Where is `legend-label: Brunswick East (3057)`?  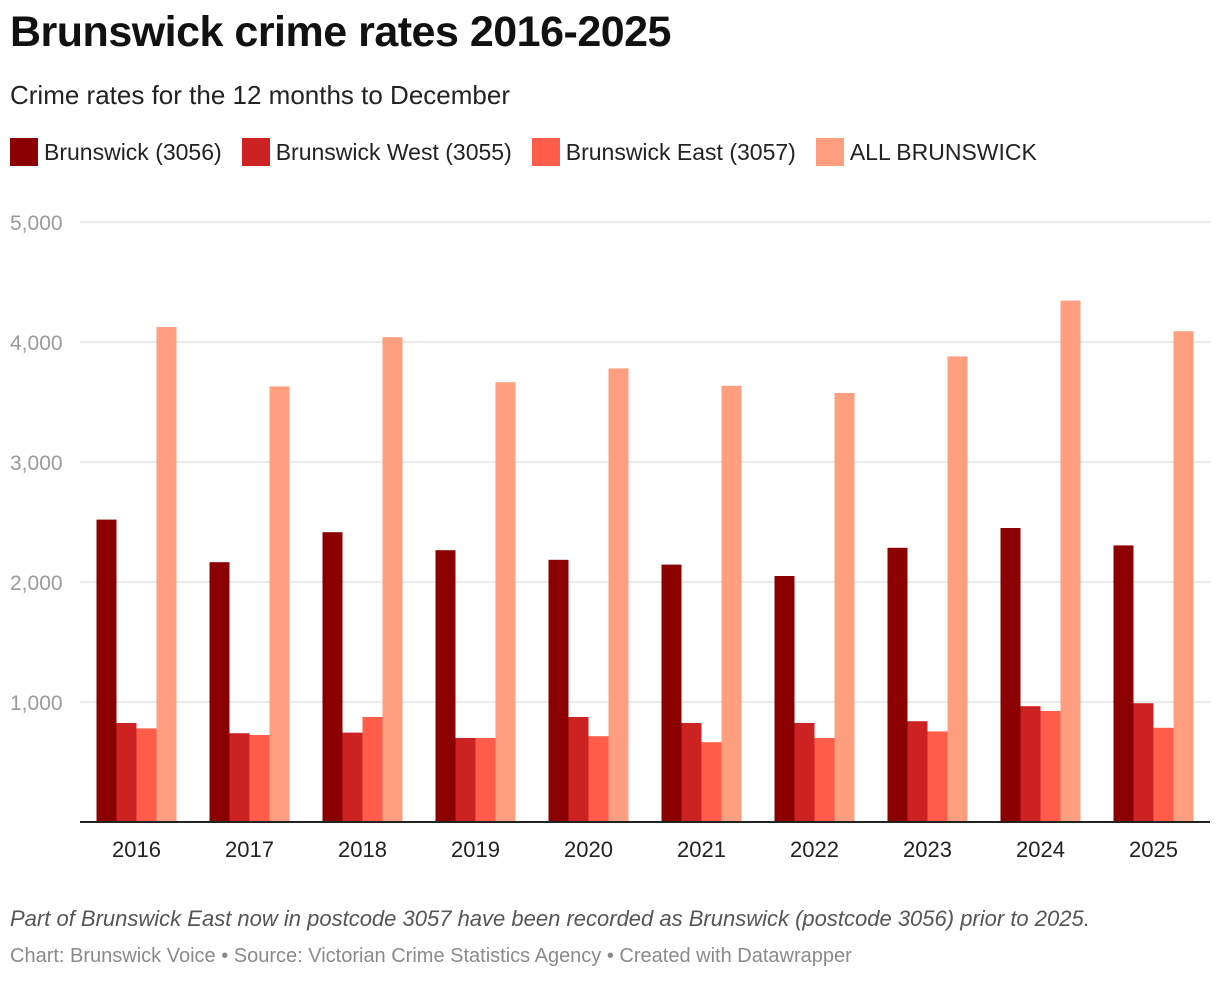
legend-label: Brunswick East (3057) is located at coordinates (680, 151).